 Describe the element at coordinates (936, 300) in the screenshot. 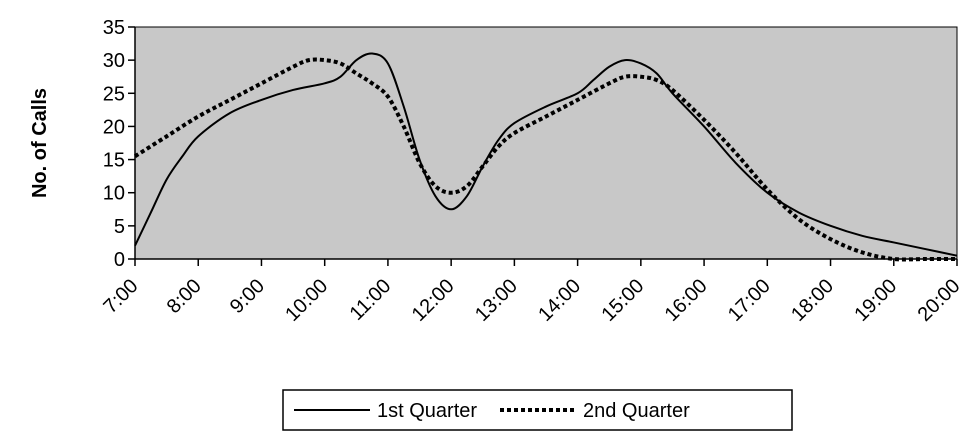

I see `x-tick-label: 20:00` at that location.